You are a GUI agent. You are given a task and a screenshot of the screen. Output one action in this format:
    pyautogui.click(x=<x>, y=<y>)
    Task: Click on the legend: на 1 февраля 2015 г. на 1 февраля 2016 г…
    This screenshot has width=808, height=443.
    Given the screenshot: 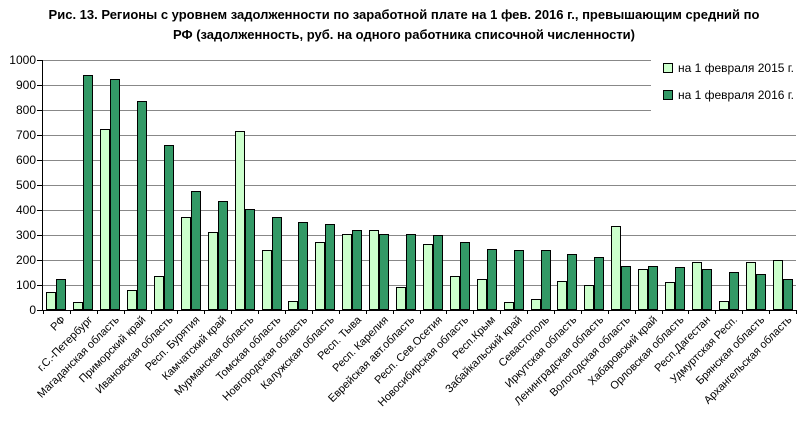 What is the action you would take?
    pyautogui.click(x=723, y=83)
    